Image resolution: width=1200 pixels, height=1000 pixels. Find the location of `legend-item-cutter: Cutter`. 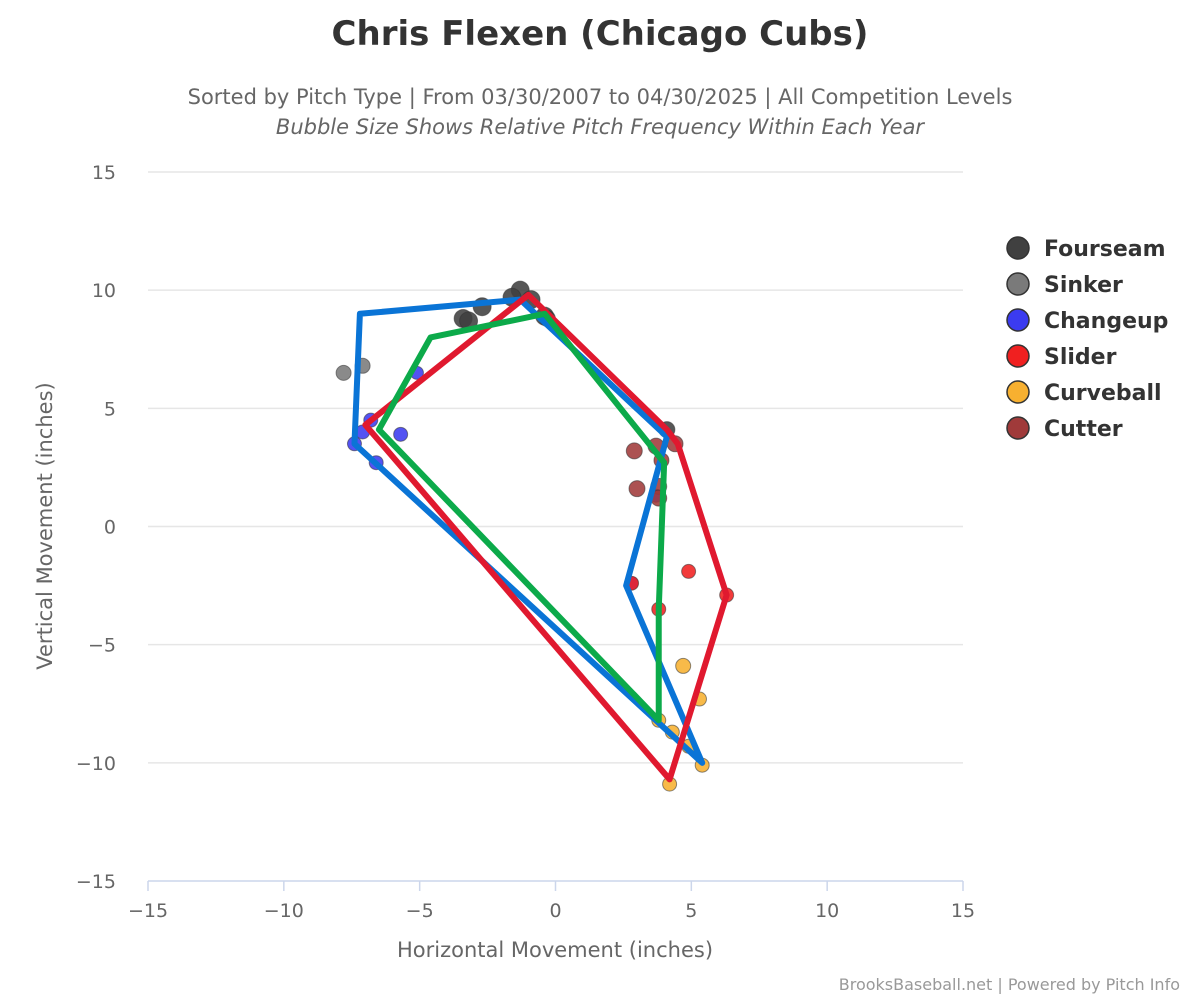

legend-item-cutter: Cutter is located at coordinates (1064, 429).